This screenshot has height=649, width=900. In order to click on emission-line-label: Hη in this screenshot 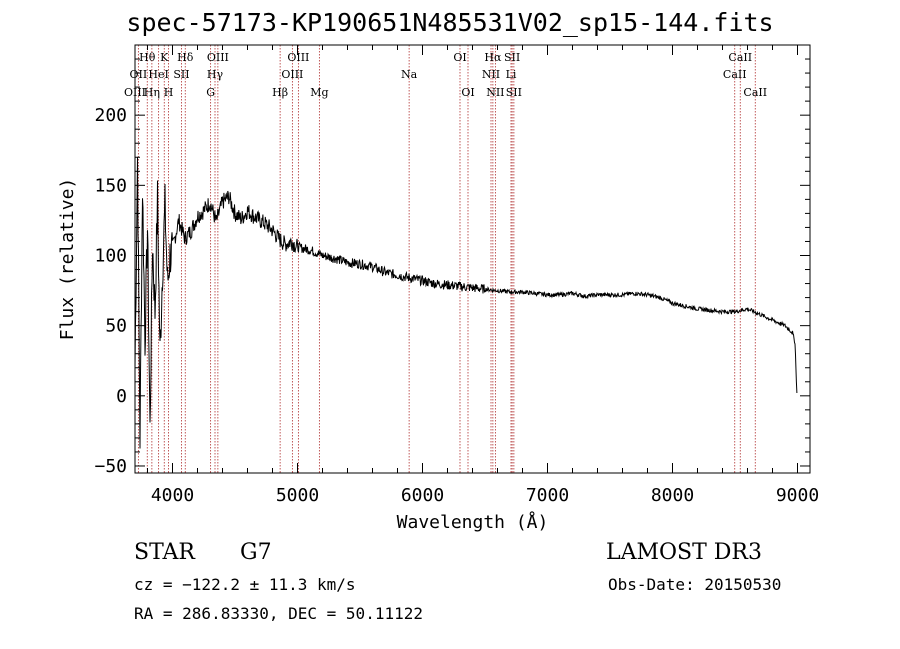, I will do `click(152, 92)`.